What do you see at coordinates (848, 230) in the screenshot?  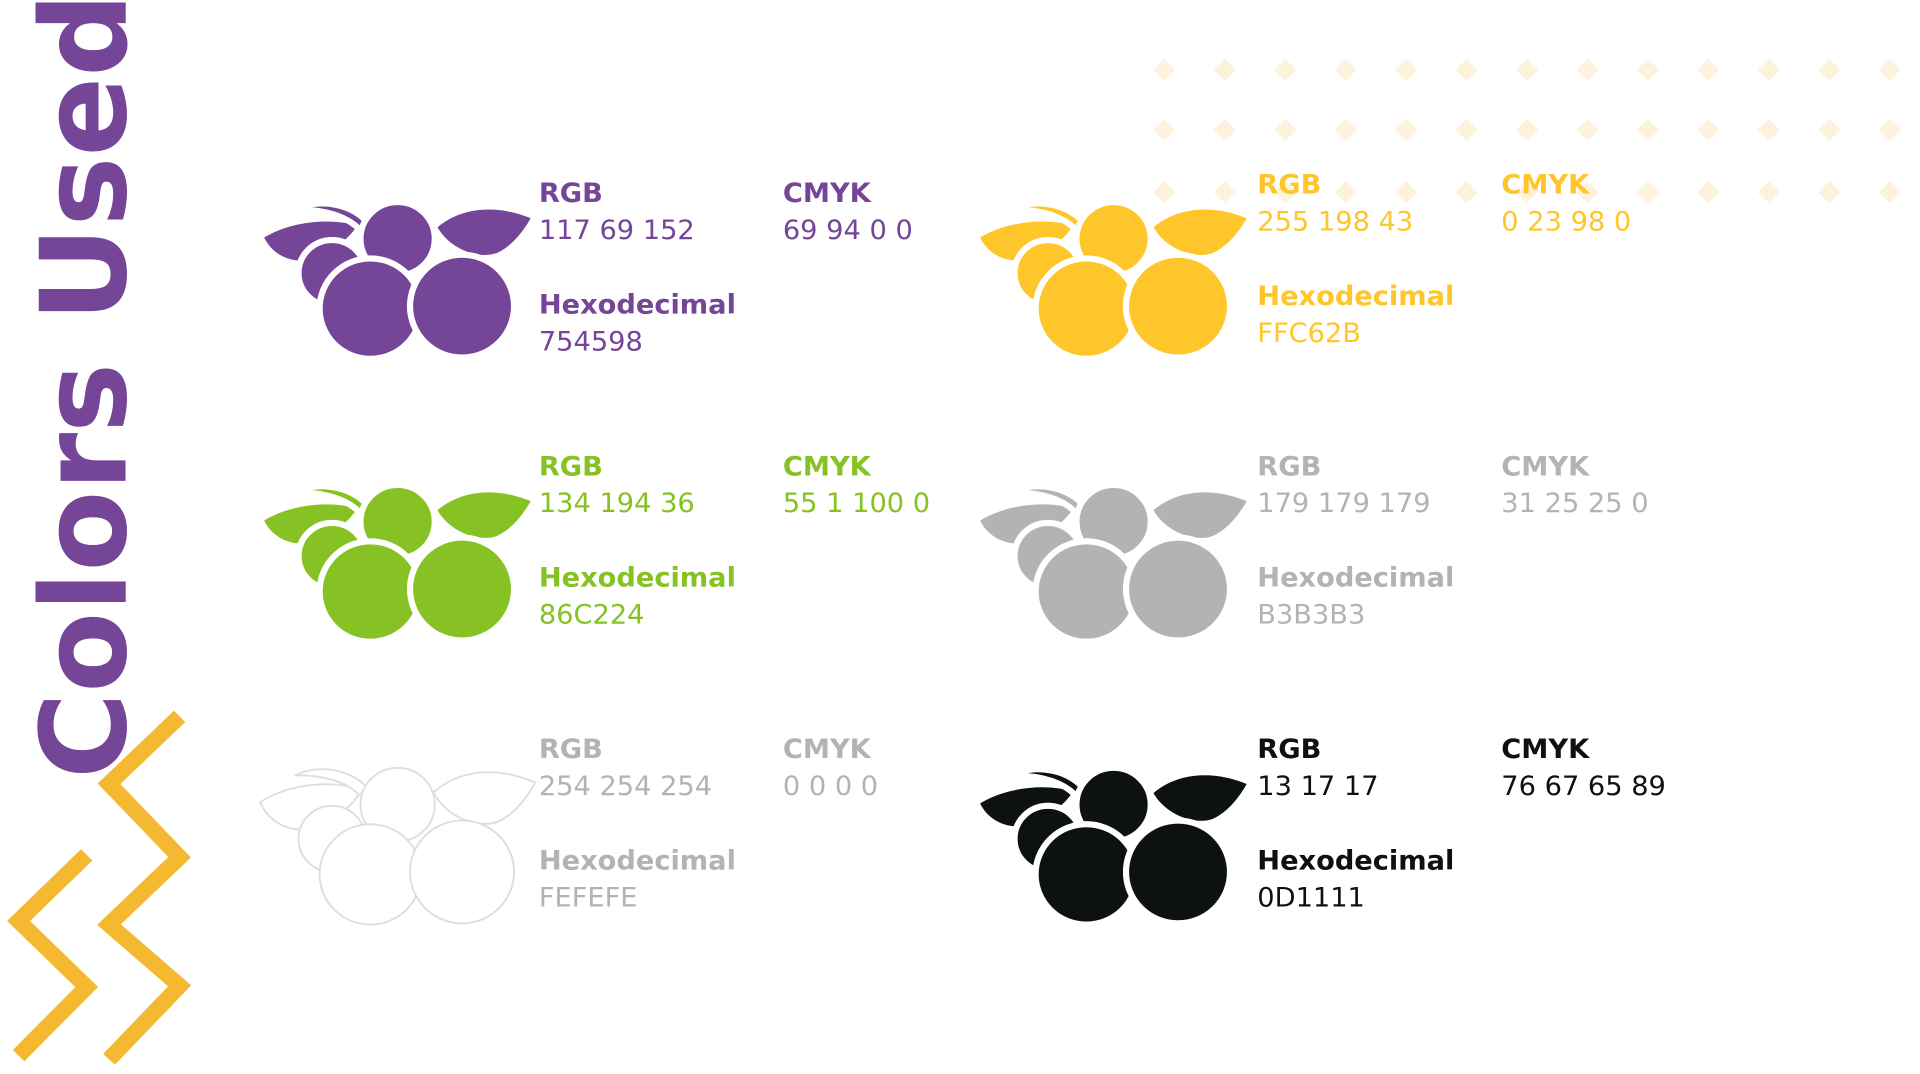 I see `cmyk-value: 69 94 0 0` at bounding box center [848, 230].